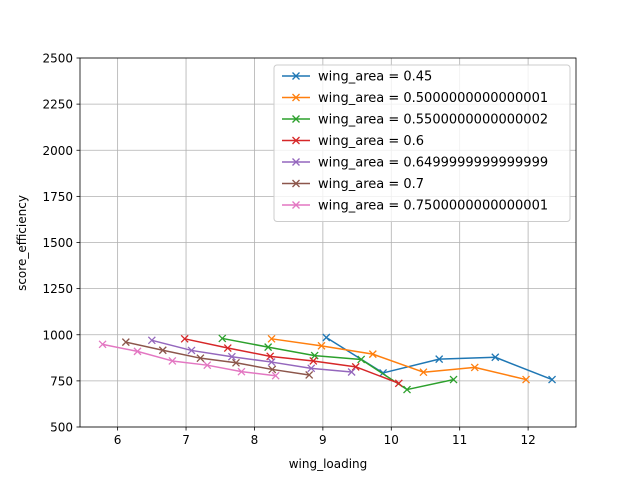  What do you see at coordinates (323, 440) in the screenshot?
I see `x-tick-label: 9` at bounding box center [323, 440].